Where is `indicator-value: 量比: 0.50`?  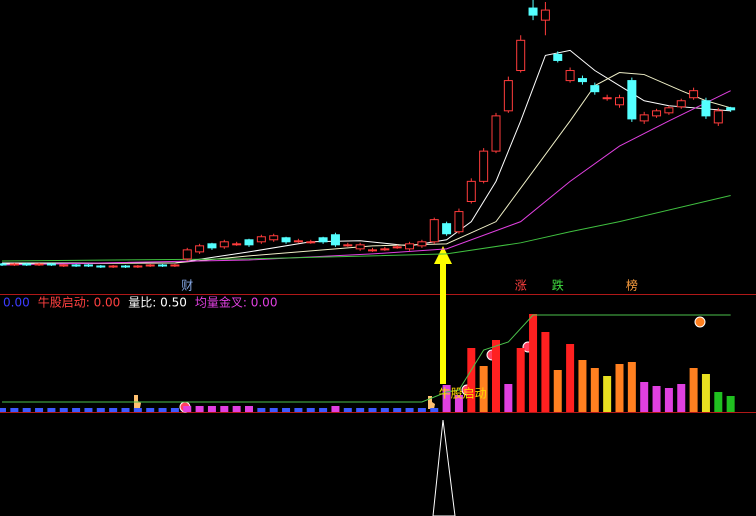 indicator-value: 量比: 0.50 is located at coordinates (157, 303).